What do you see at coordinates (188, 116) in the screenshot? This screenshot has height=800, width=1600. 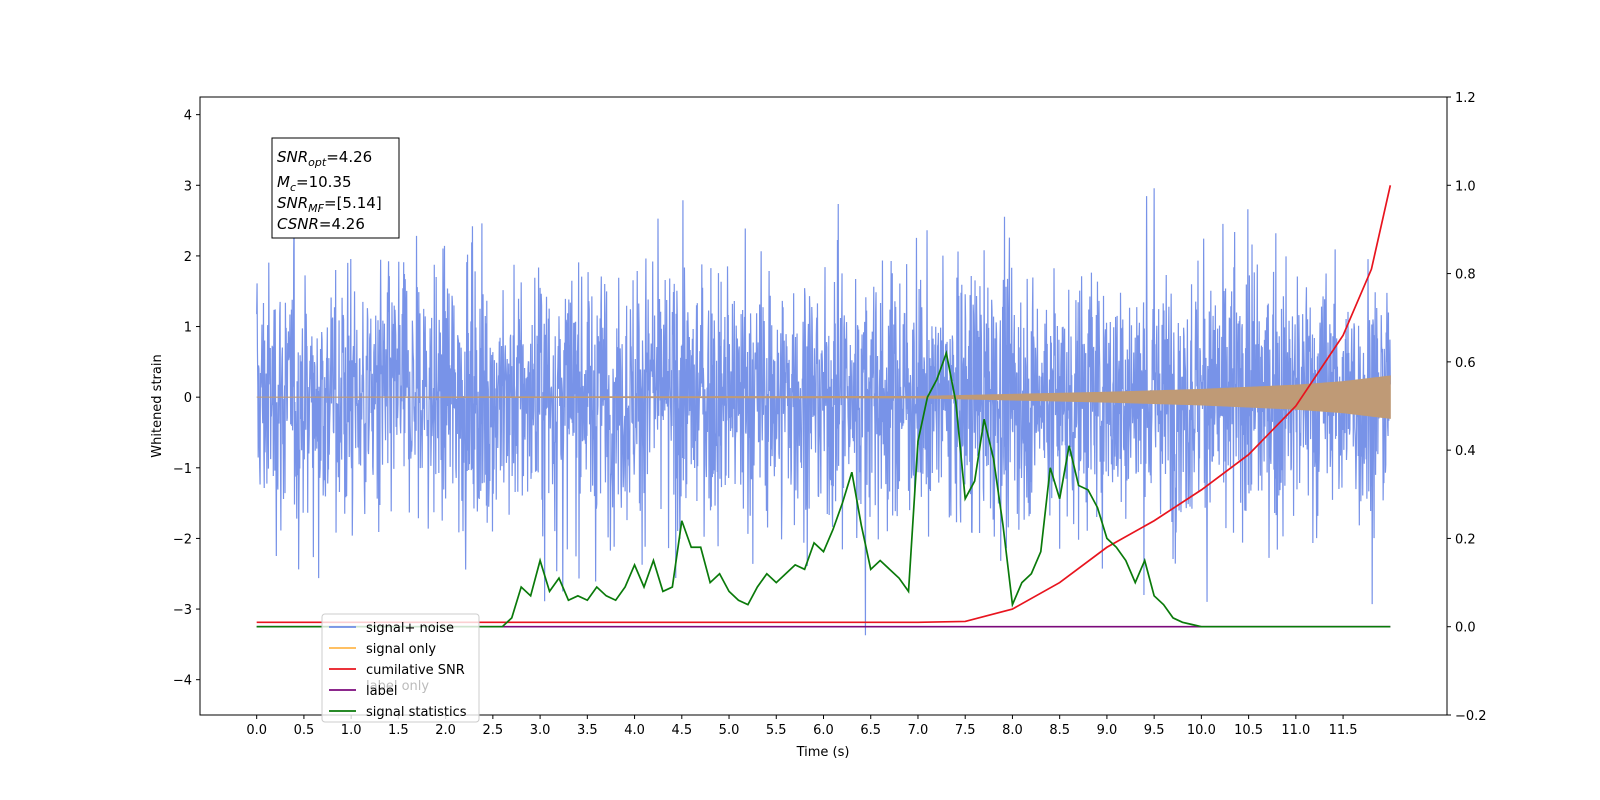 I see `y-tick-label: 4` at bounding box center [188, 116].